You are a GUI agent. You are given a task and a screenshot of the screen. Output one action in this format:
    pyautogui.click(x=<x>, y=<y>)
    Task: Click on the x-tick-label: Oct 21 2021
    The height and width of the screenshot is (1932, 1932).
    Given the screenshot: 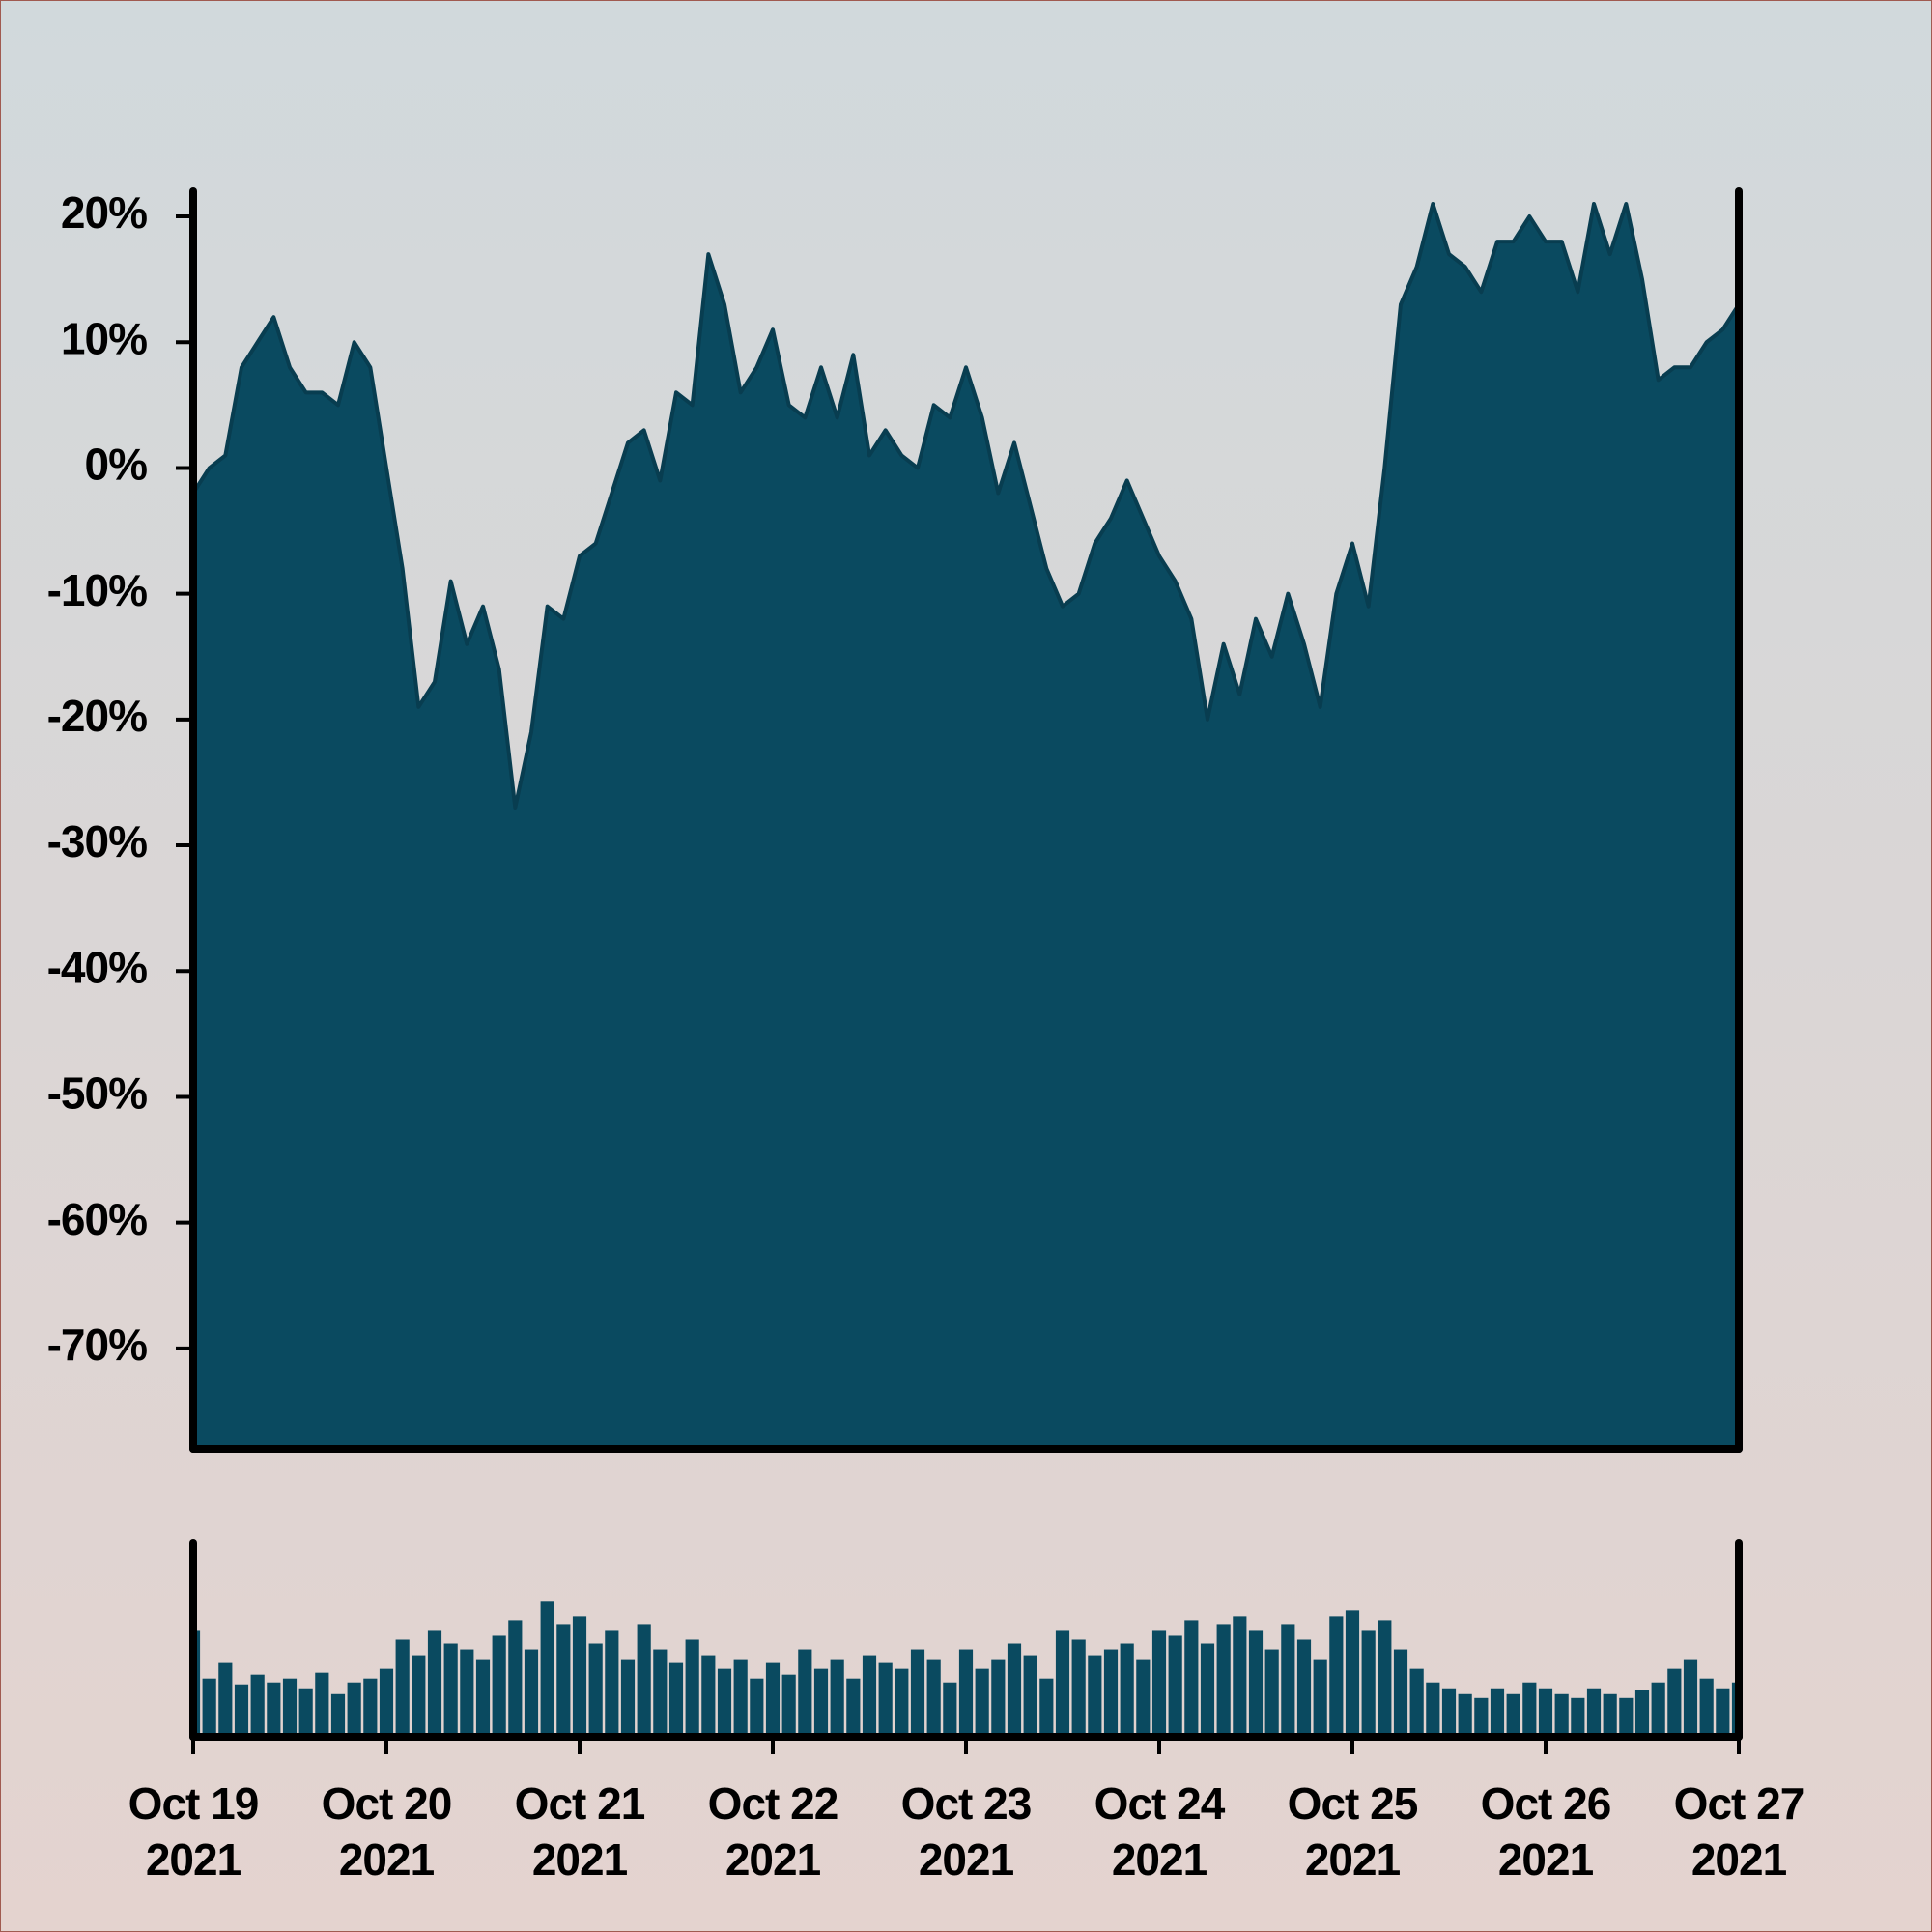 What is the action you would take?
    pyautogui.click(x=580, y=1831)
    